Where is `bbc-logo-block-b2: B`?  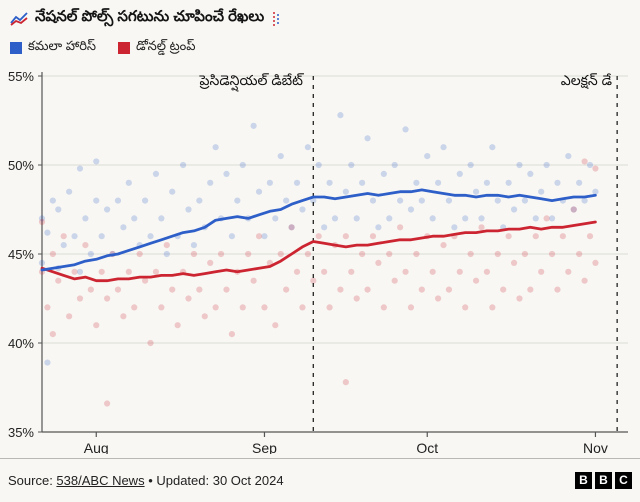 bbc-logo-block-b2: B is located at coordinates (603, 480).